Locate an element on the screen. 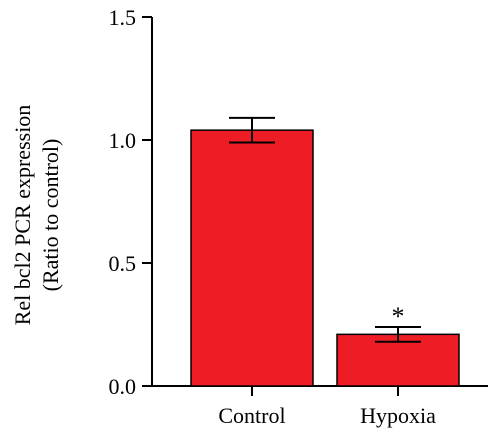 Image resolution: width=500 pixels, height=436 pixels. error-bar-hypoxia is located at coordinates (398, 334).